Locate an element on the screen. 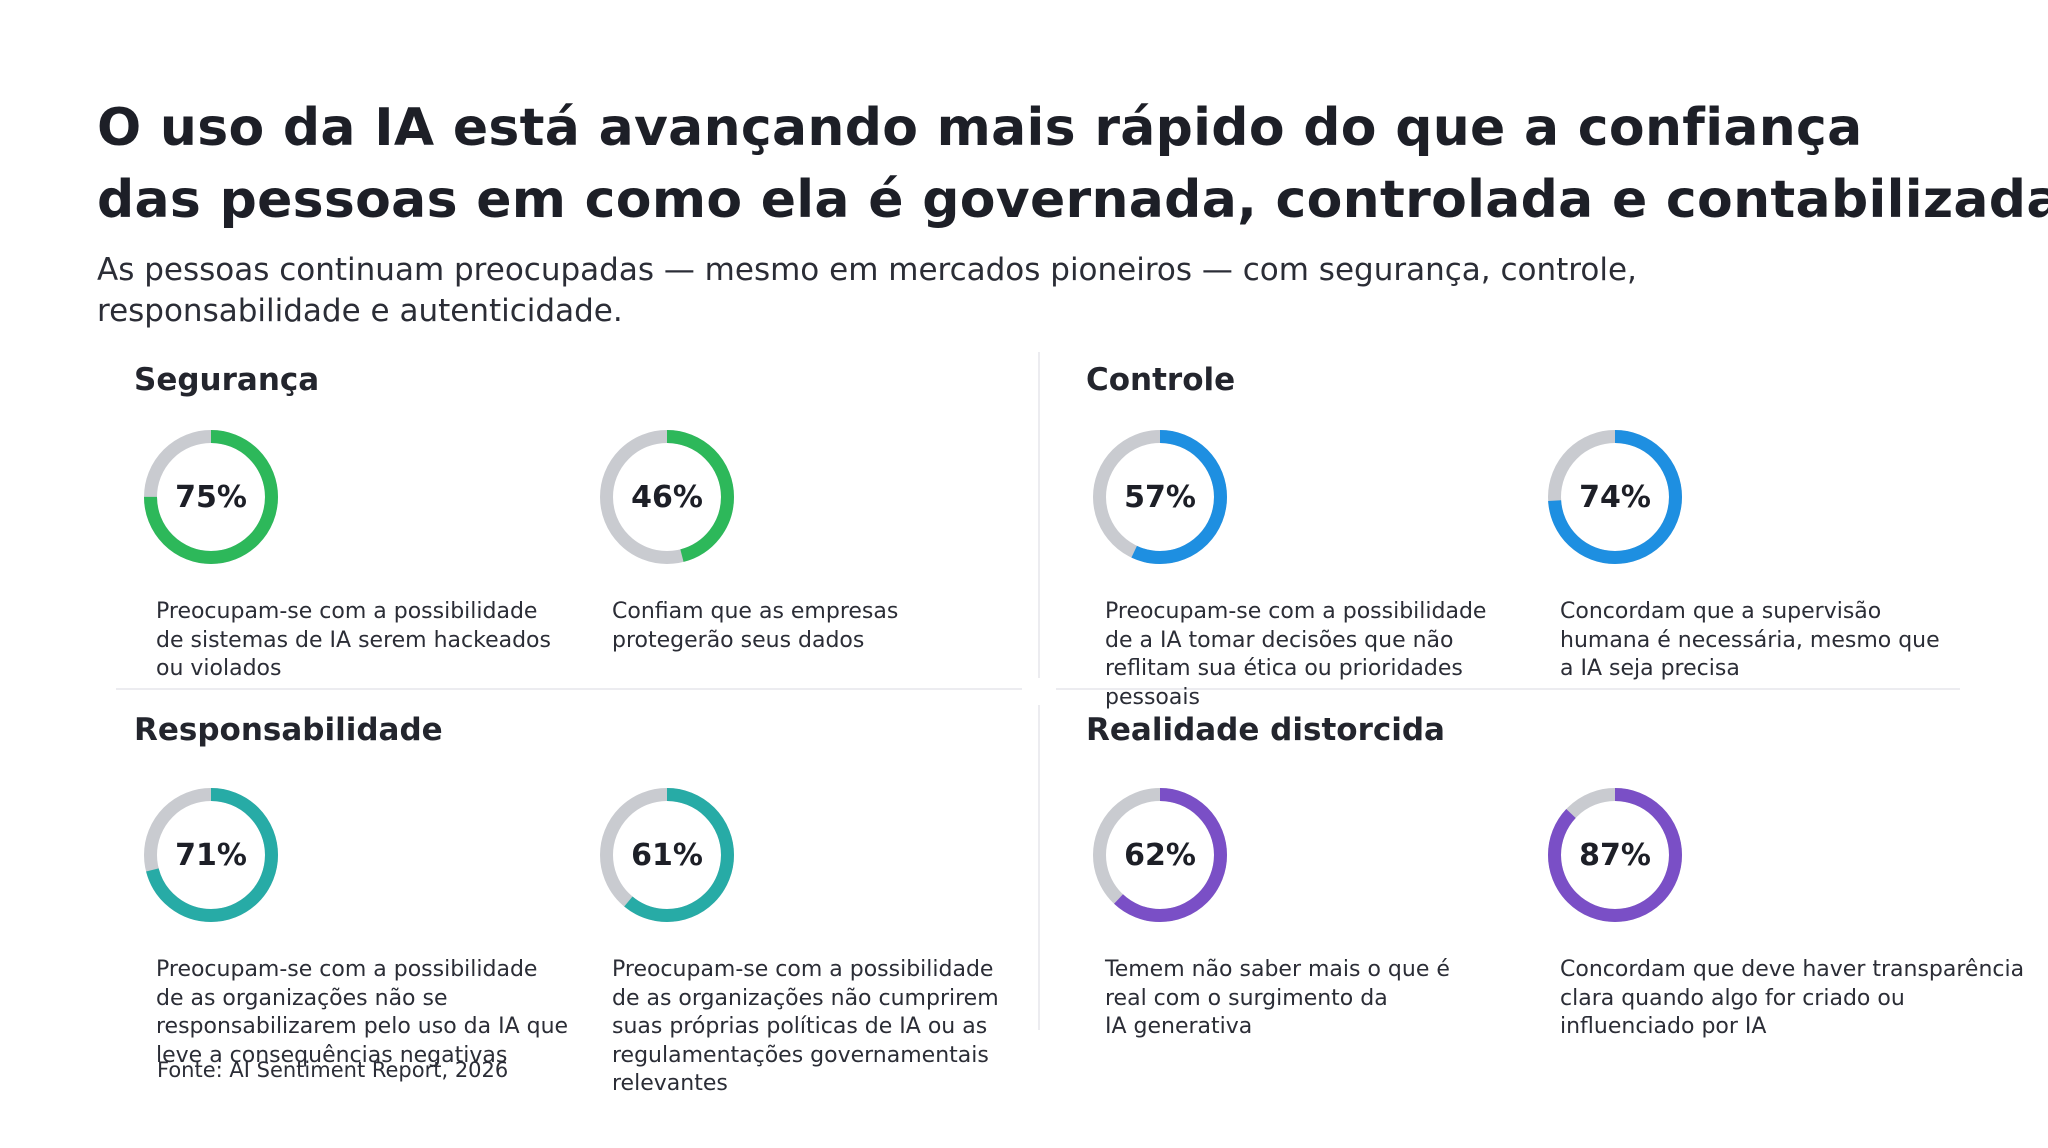  stat-seguranca-2-donut-arc is located at coordinates (667, 497).